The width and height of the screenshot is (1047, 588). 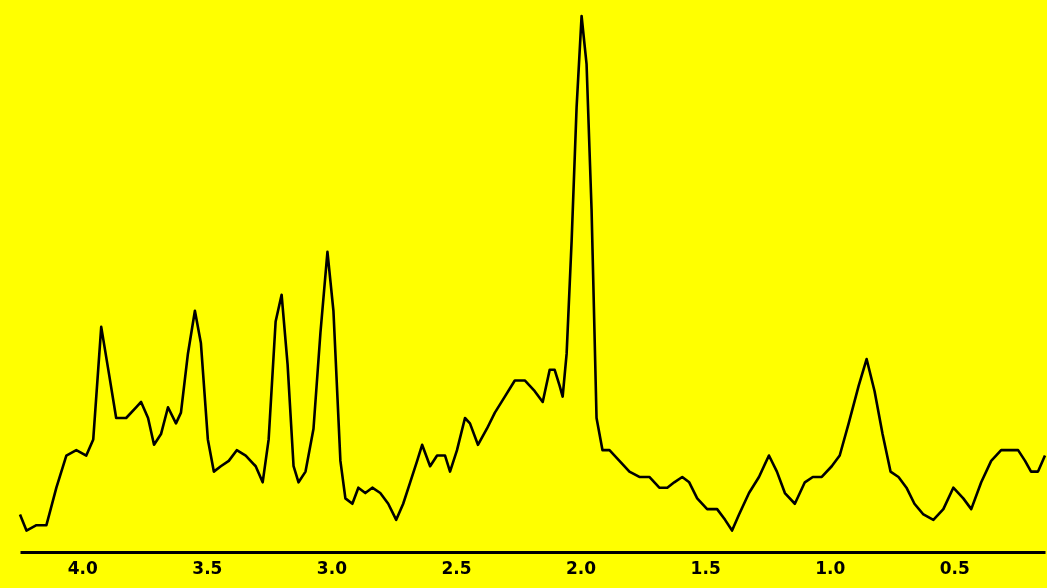 What do you see at coordinates (207, 567) in the screenshot?
I see `x-tick-label: 3.5` at bounding box center [207, 567].